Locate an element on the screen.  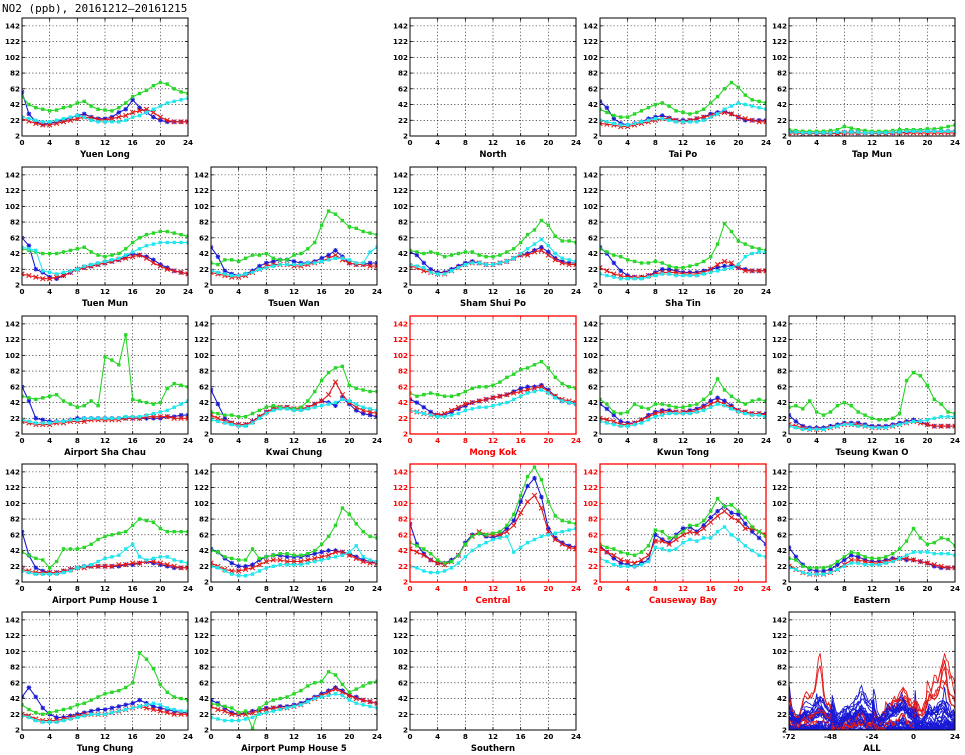
series-line-green is located at coordinates (105, 543).